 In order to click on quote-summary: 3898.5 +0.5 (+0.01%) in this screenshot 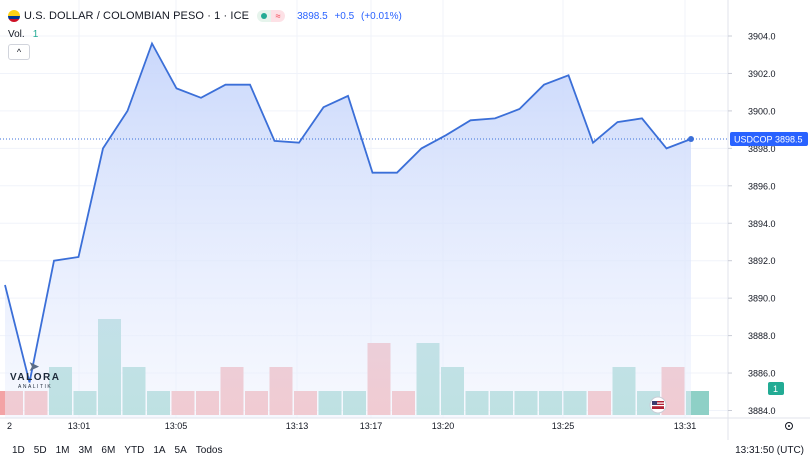, I will do `click(351, 16)`.